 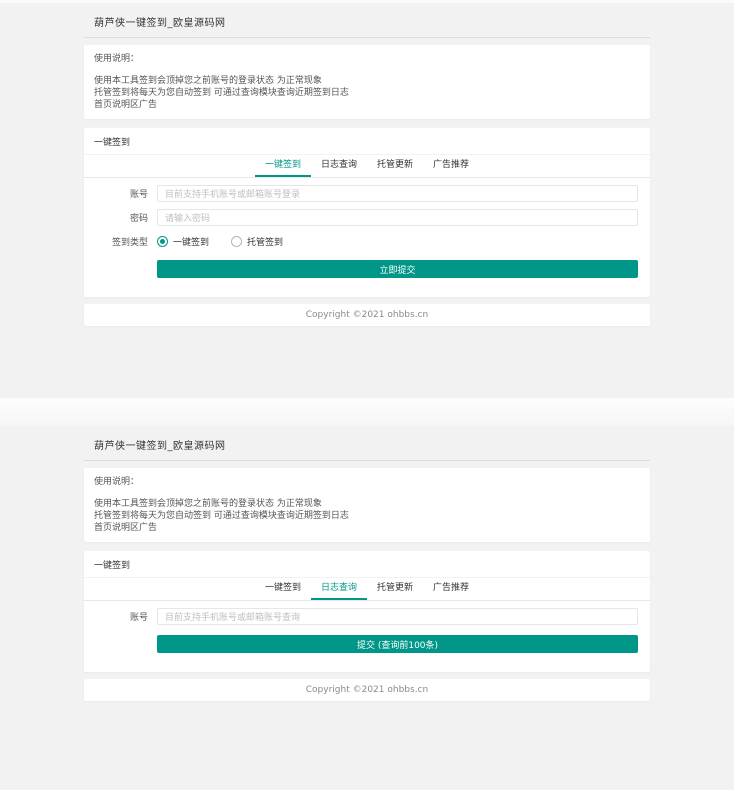 I want to click on signin-type-row: 签到类型 一键签到 托管签到, so click(x=367, y=241).